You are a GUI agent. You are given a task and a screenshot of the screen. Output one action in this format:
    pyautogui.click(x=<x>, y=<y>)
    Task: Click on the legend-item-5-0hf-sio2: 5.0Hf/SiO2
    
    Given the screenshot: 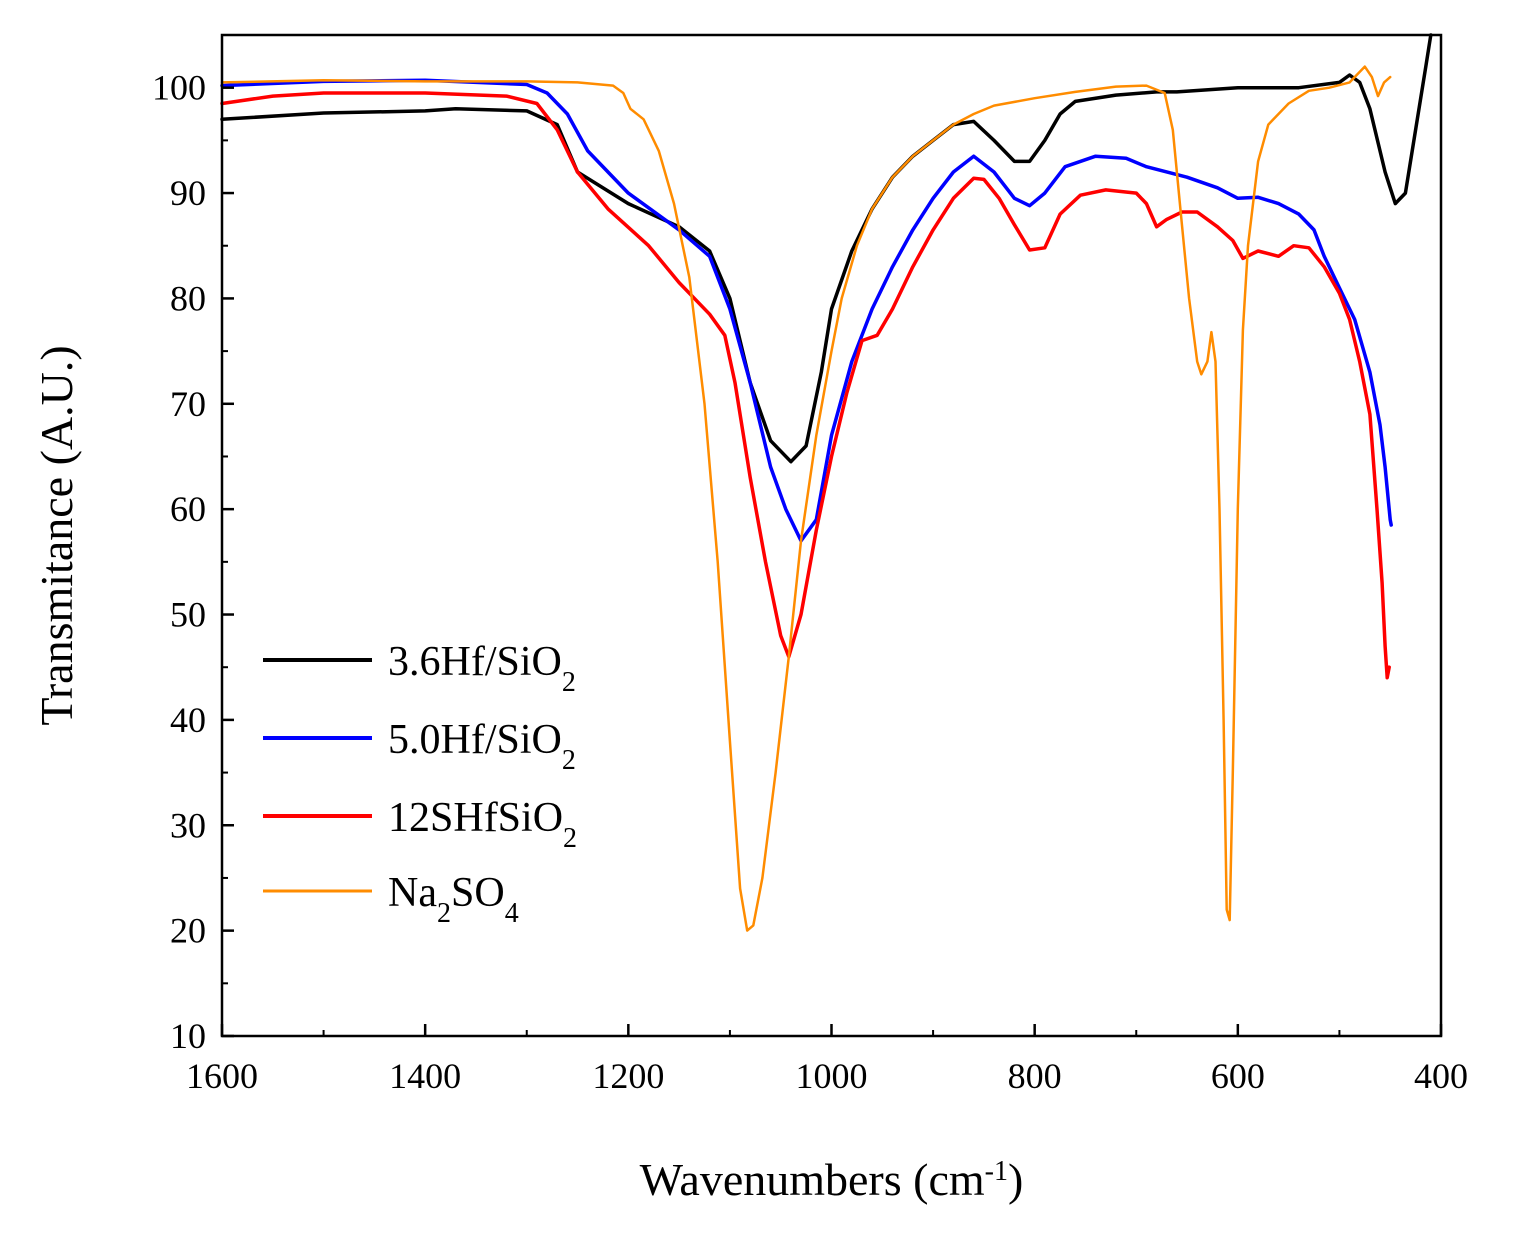 What is the action you would take?
    pyautogui.click(x=419, y=746)
    